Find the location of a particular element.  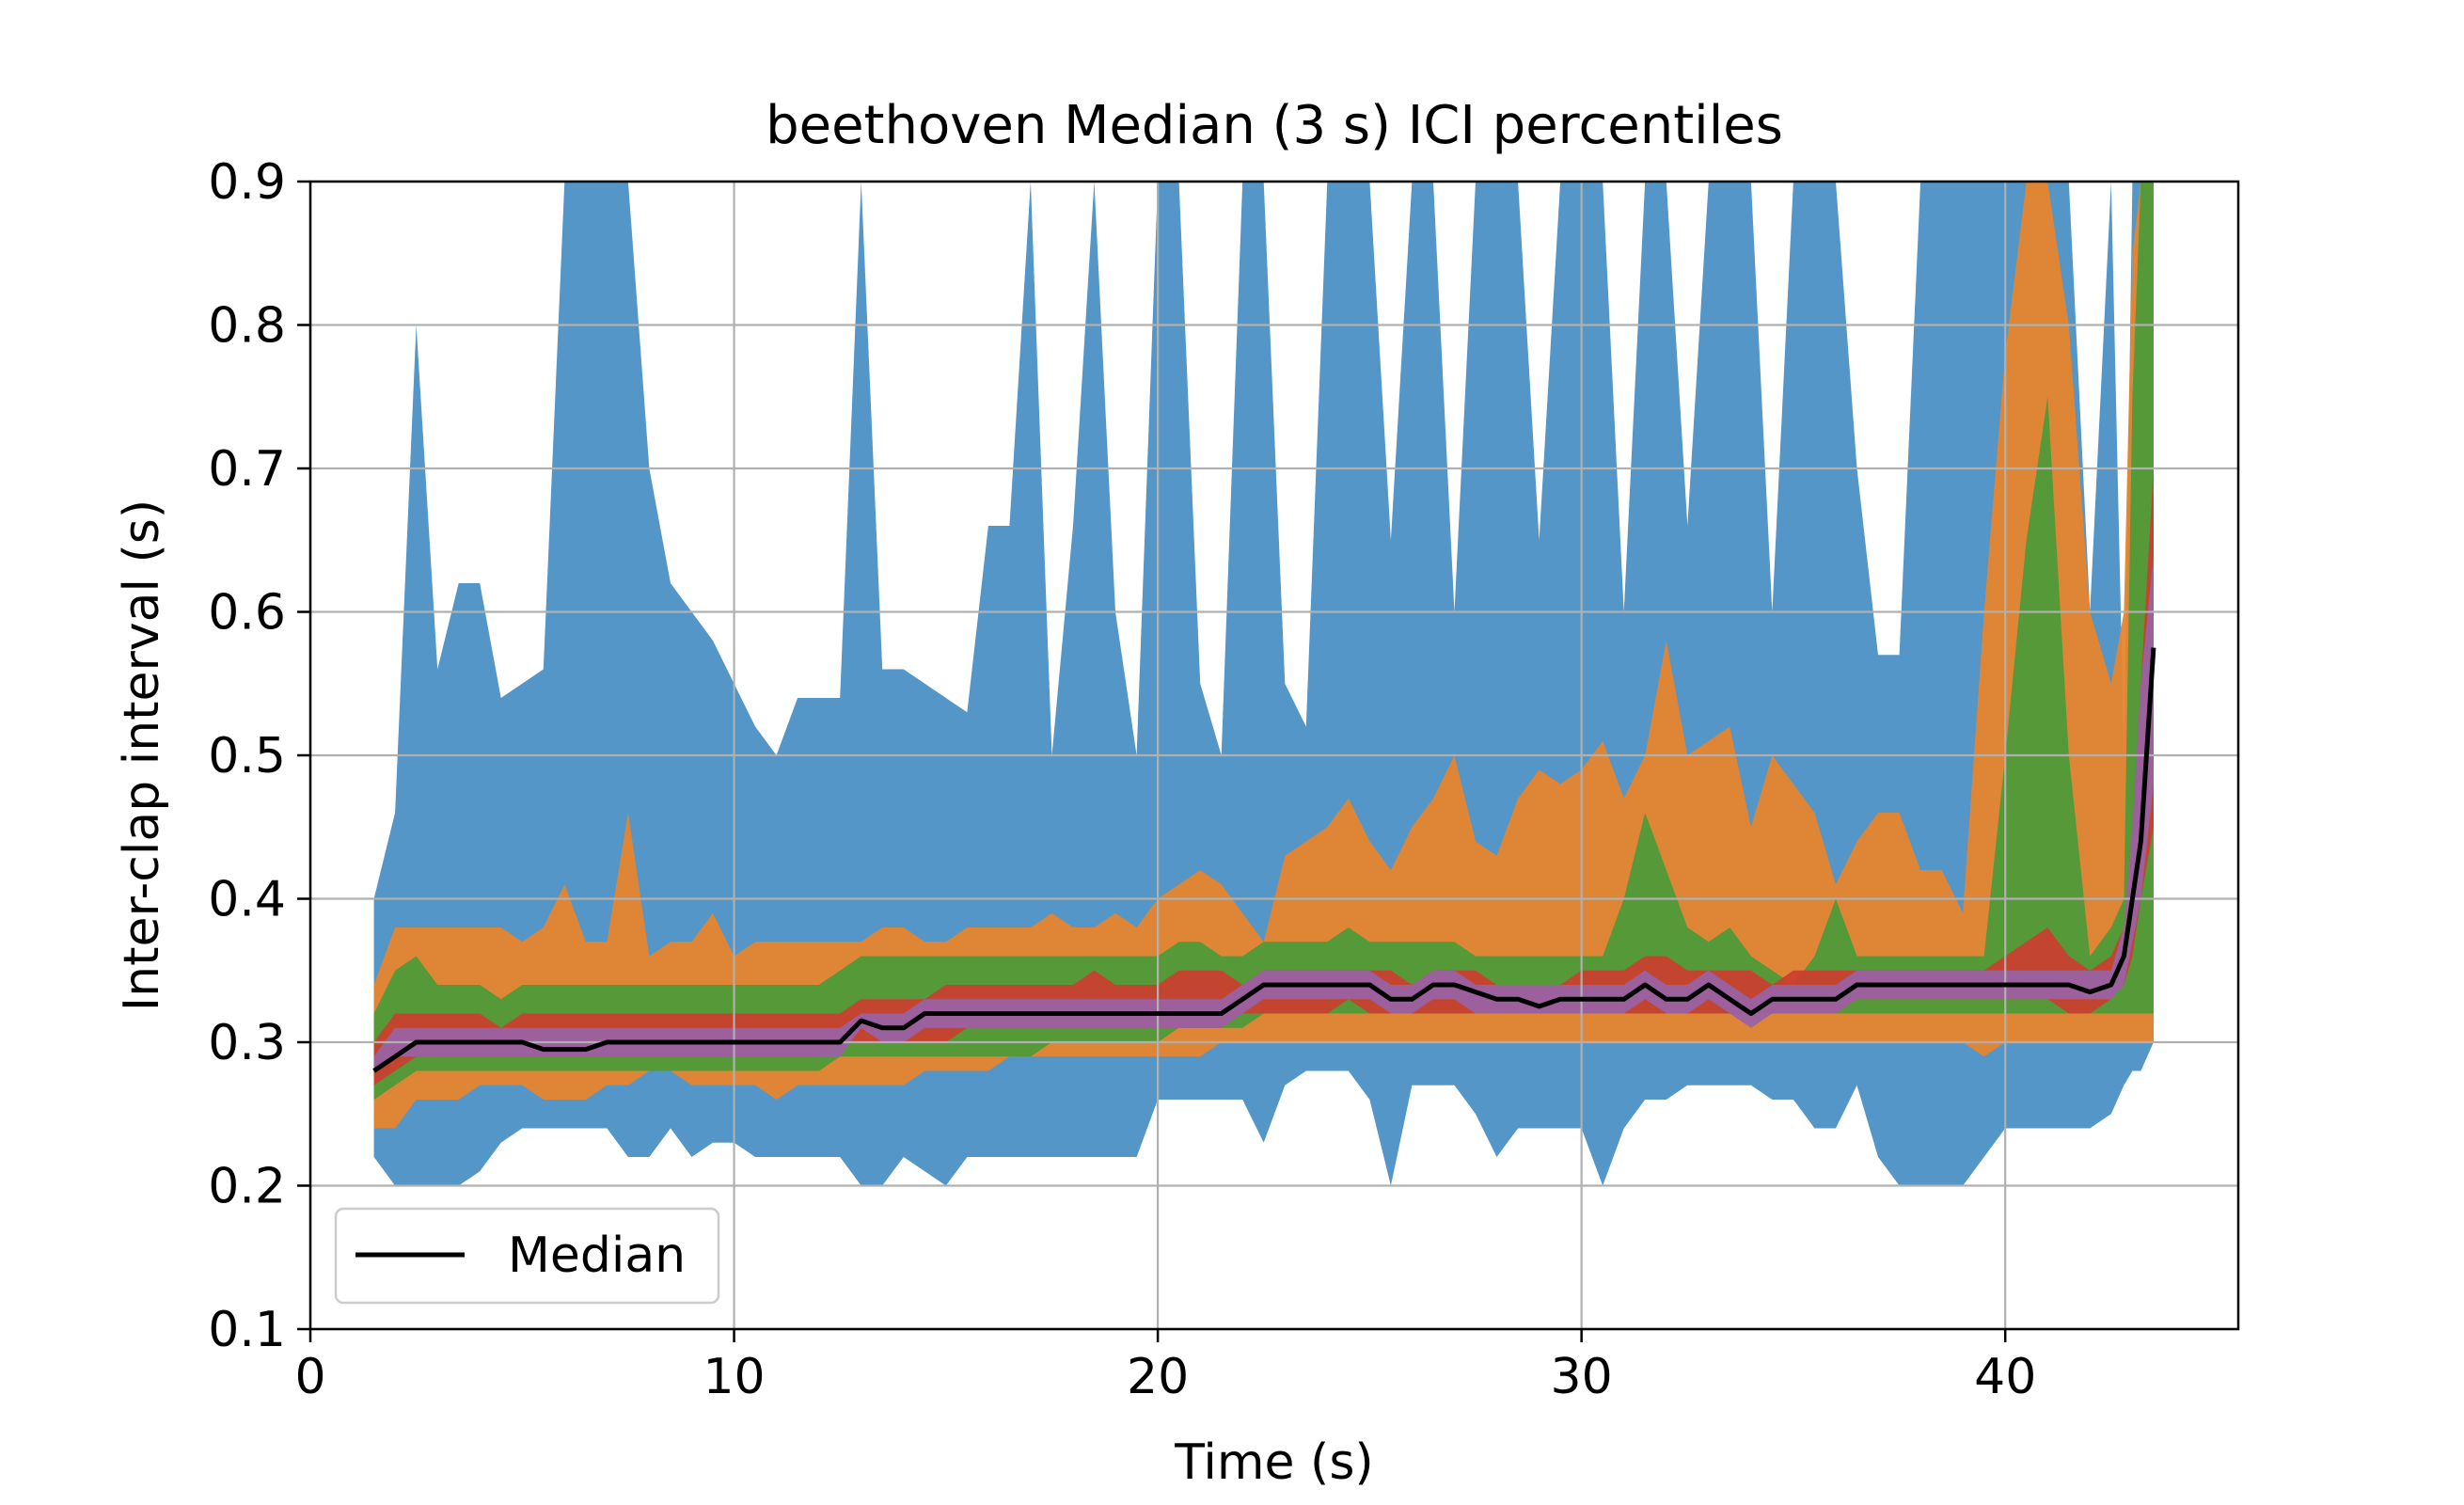

legend: Median is located at coordinates (527, 1256).